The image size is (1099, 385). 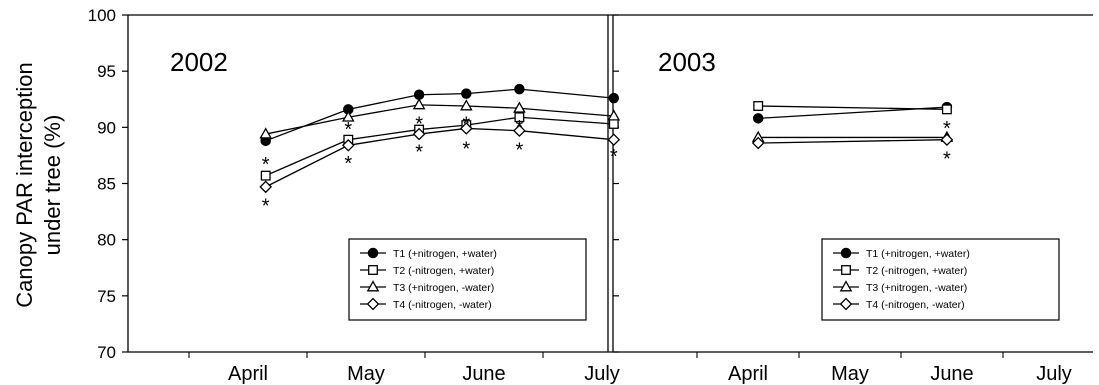 I want to click on y-tick-label: 70, so click(x=106, y=352).